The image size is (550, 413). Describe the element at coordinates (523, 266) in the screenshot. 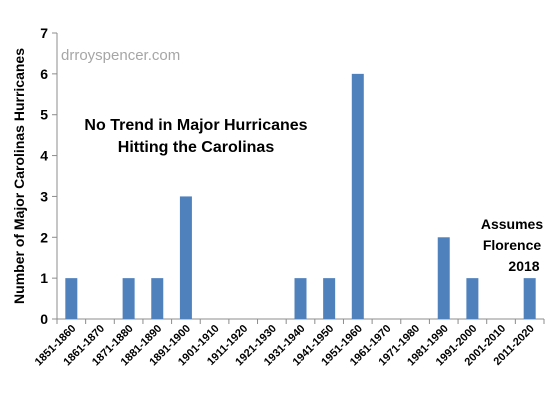

I see `annotation-line-3: 2018` at that location.